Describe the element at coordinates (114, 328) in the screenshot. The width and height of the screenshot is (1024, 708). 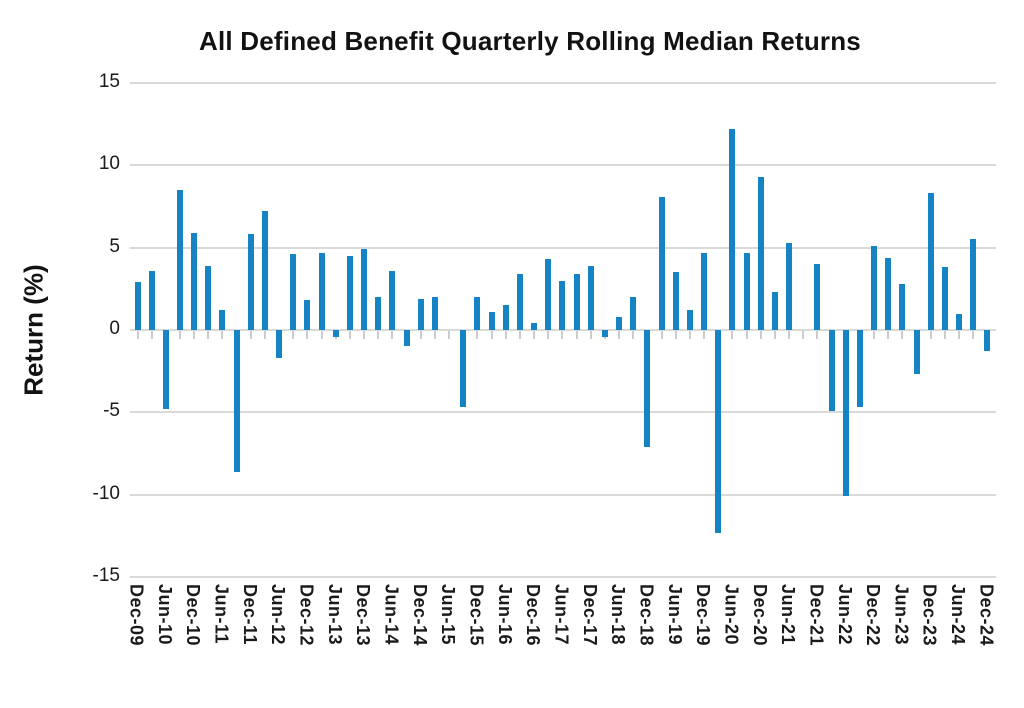
I see `y-tick-label: 0` at that location.